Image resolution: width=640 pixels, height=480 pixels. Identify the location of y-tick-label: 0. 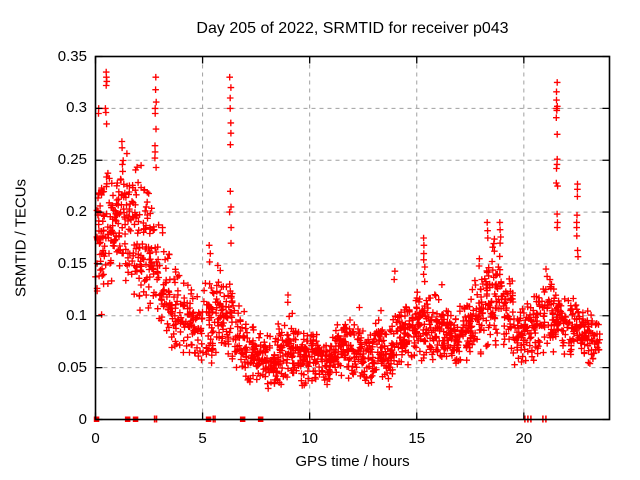
(82, 419).